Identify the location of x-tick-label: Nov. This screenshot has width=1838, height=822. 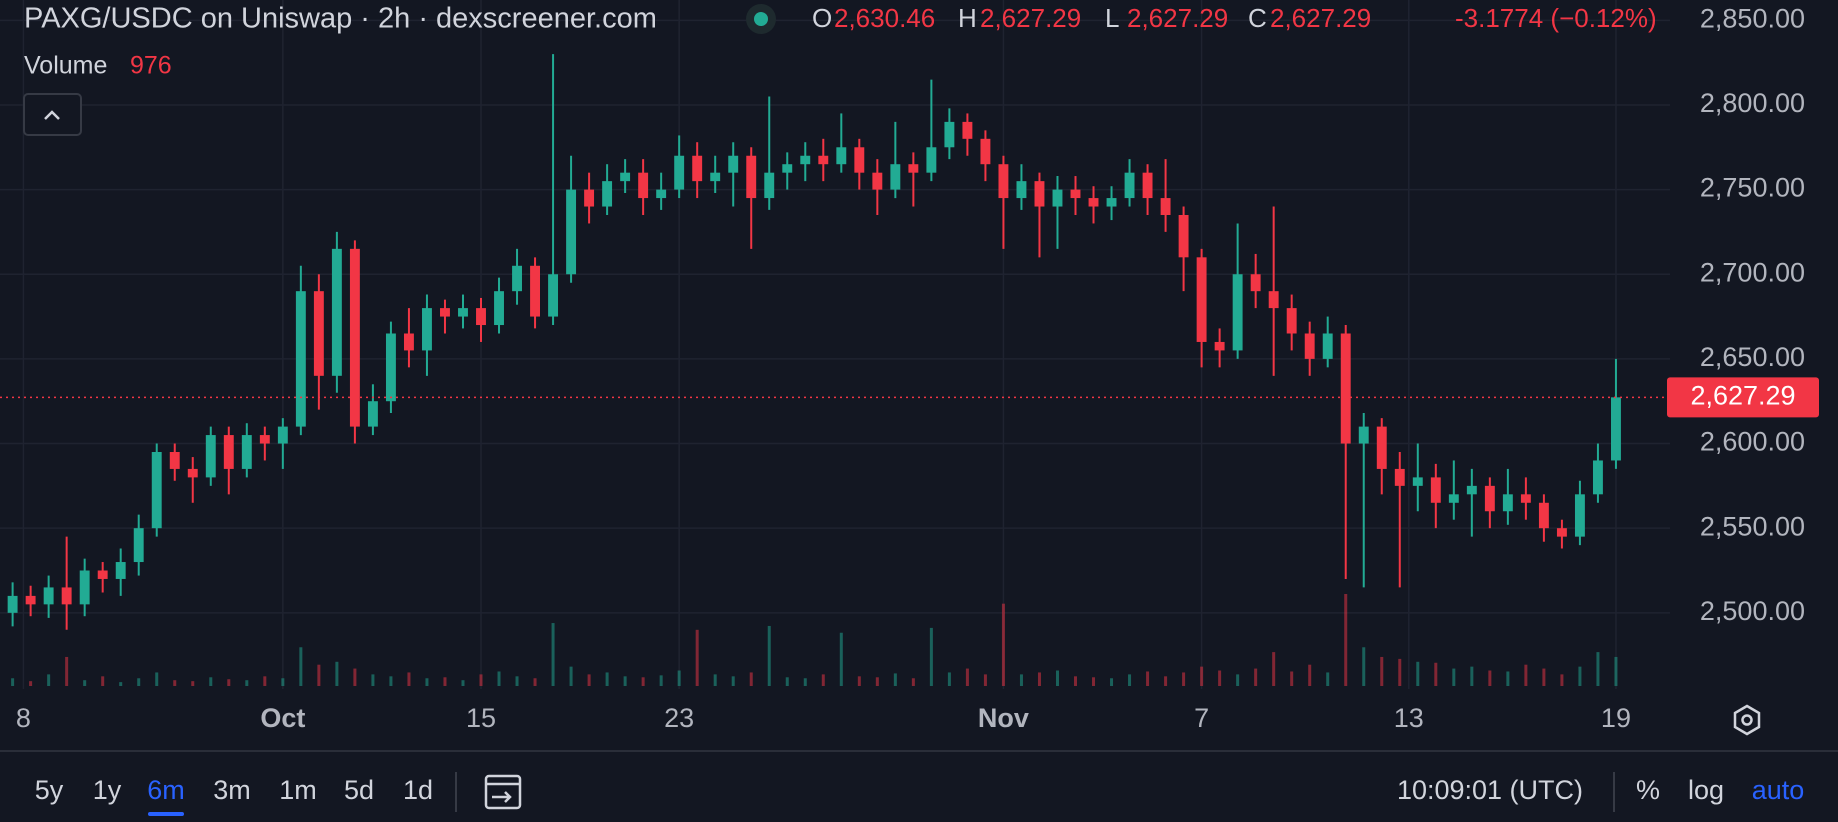
(1003, 718).